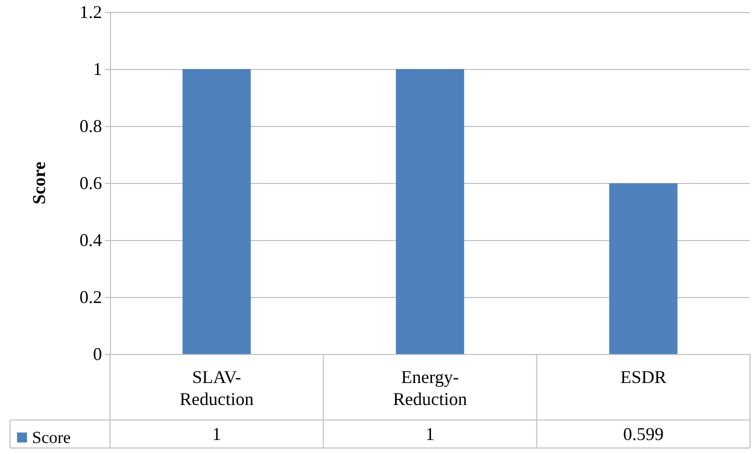 This screenshot has height=454, width=753. Describe the element at coordinates (91, 12) in the screenshot. I see `y-tick-label: 1.2` at that location.